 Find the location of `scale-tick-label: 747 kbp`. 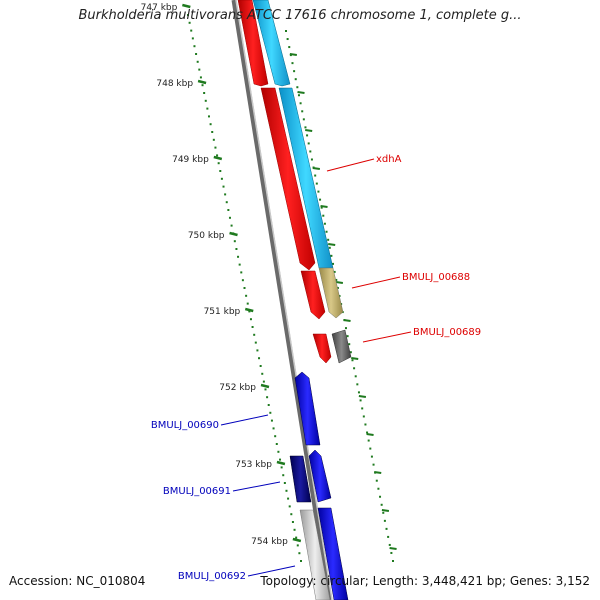

scale-tick-label: 747 kbp is located at coordinates (159, 8).